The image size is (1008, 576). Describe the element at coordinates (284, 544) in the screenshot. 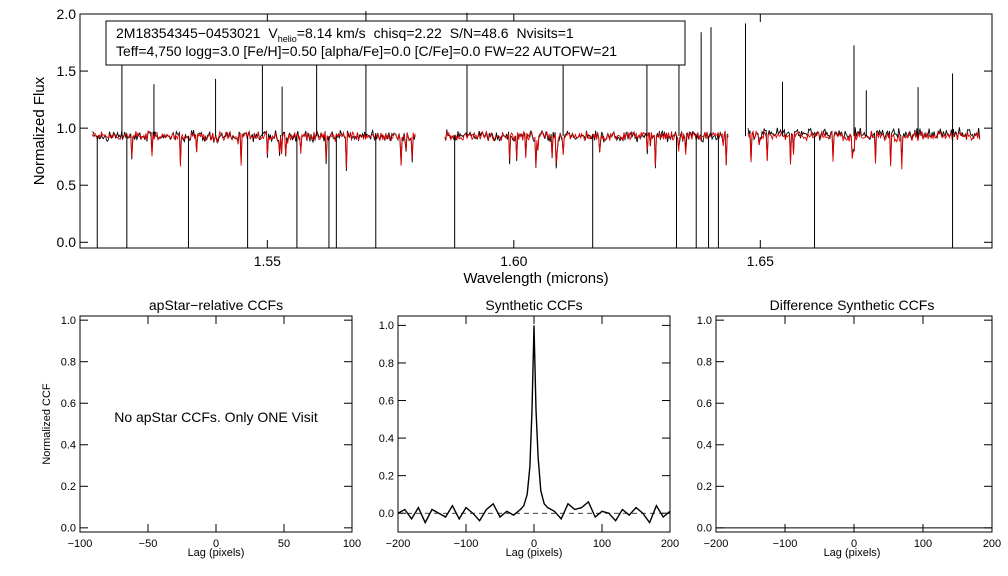

I see `x-tick-label: 50` at that location.